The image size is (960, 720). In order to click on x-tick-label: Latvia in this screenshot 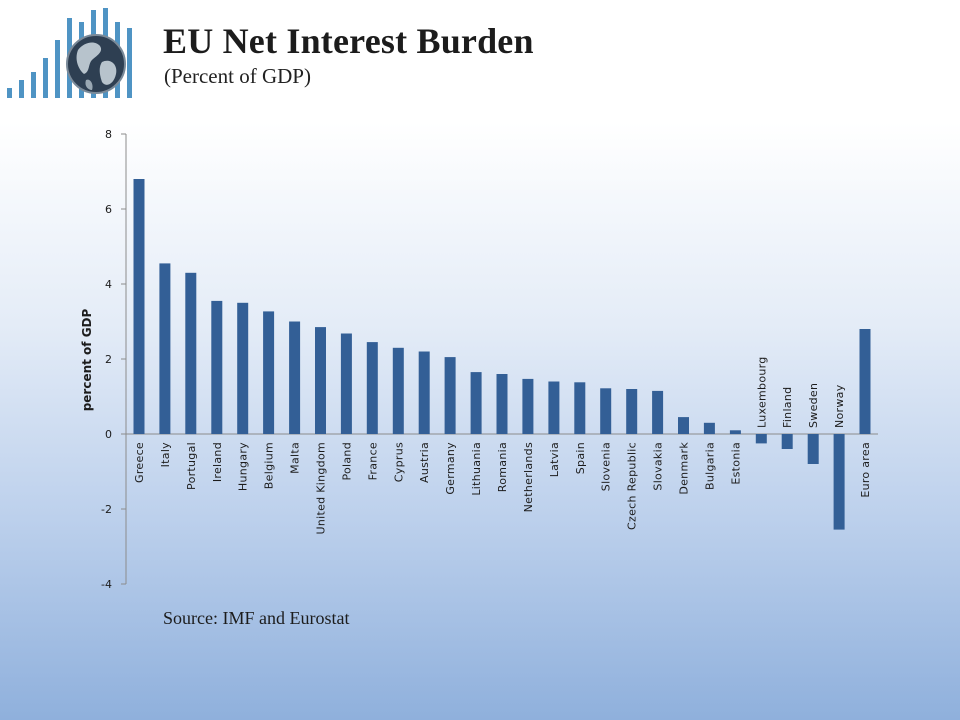, I will do `click(554, 459)`.